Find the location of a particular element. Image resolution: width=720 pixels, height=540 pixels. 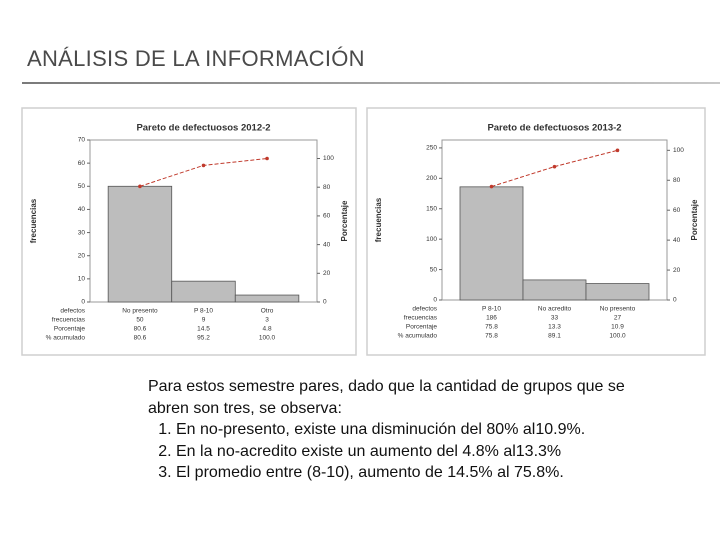

y-tick-label: 150 is located at coordinates (431, 208).